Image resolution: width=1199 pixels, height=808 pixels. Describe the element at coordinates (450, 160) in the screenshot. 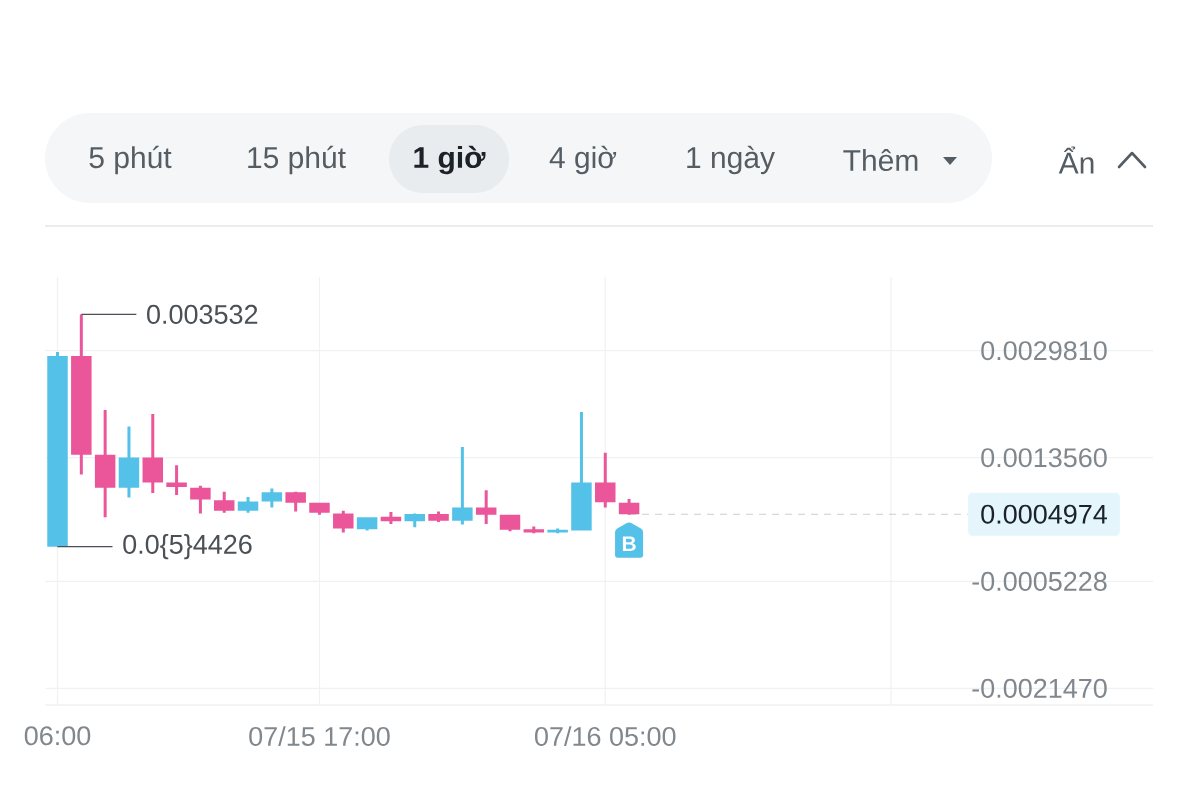

I see `text: 1 giờ` at that location.